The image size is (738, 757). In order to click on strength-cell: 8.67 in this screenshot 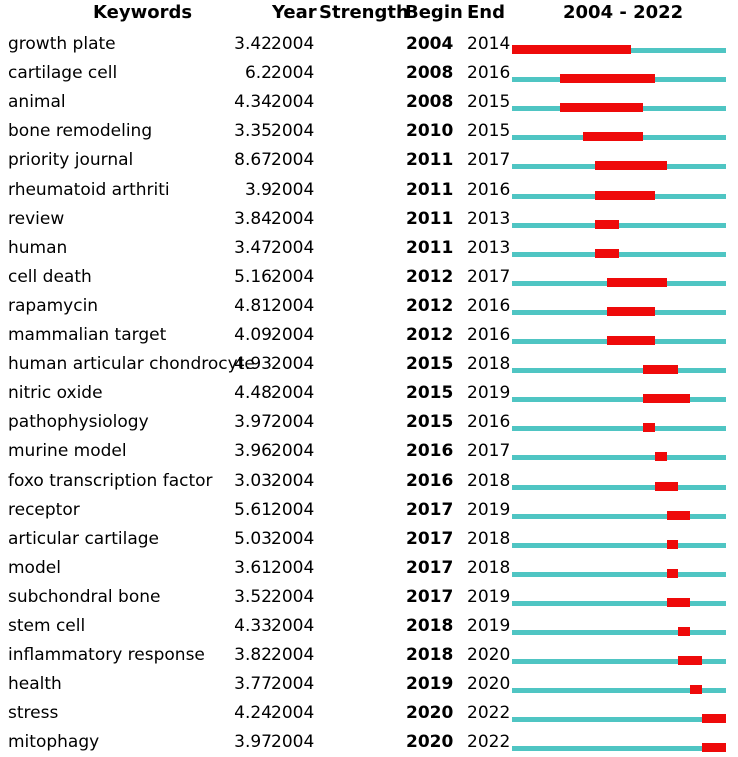, I will do `click(253, 160)`.